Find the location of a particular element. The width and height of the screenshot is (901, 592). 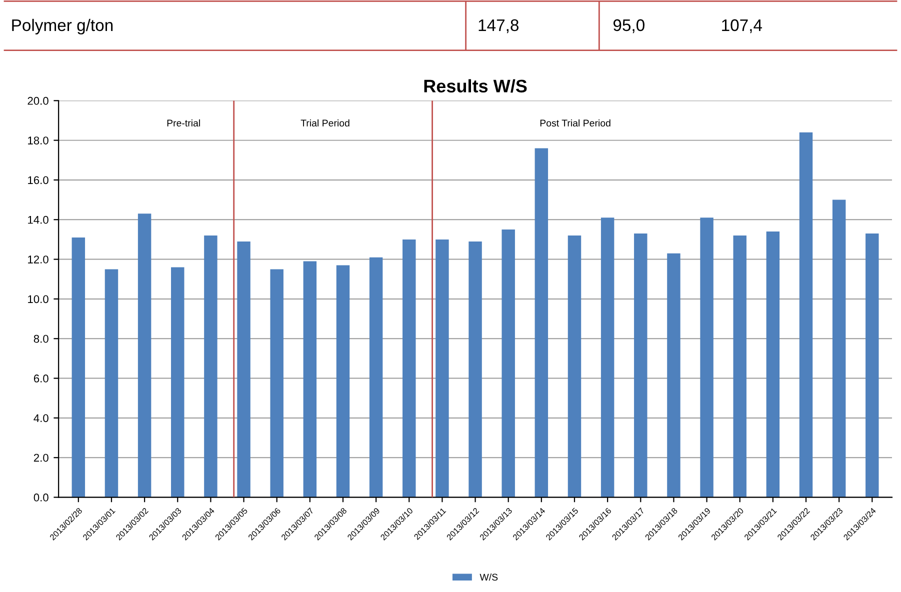

y-tick-label: 4.0 is located at coordinates (41, 418).